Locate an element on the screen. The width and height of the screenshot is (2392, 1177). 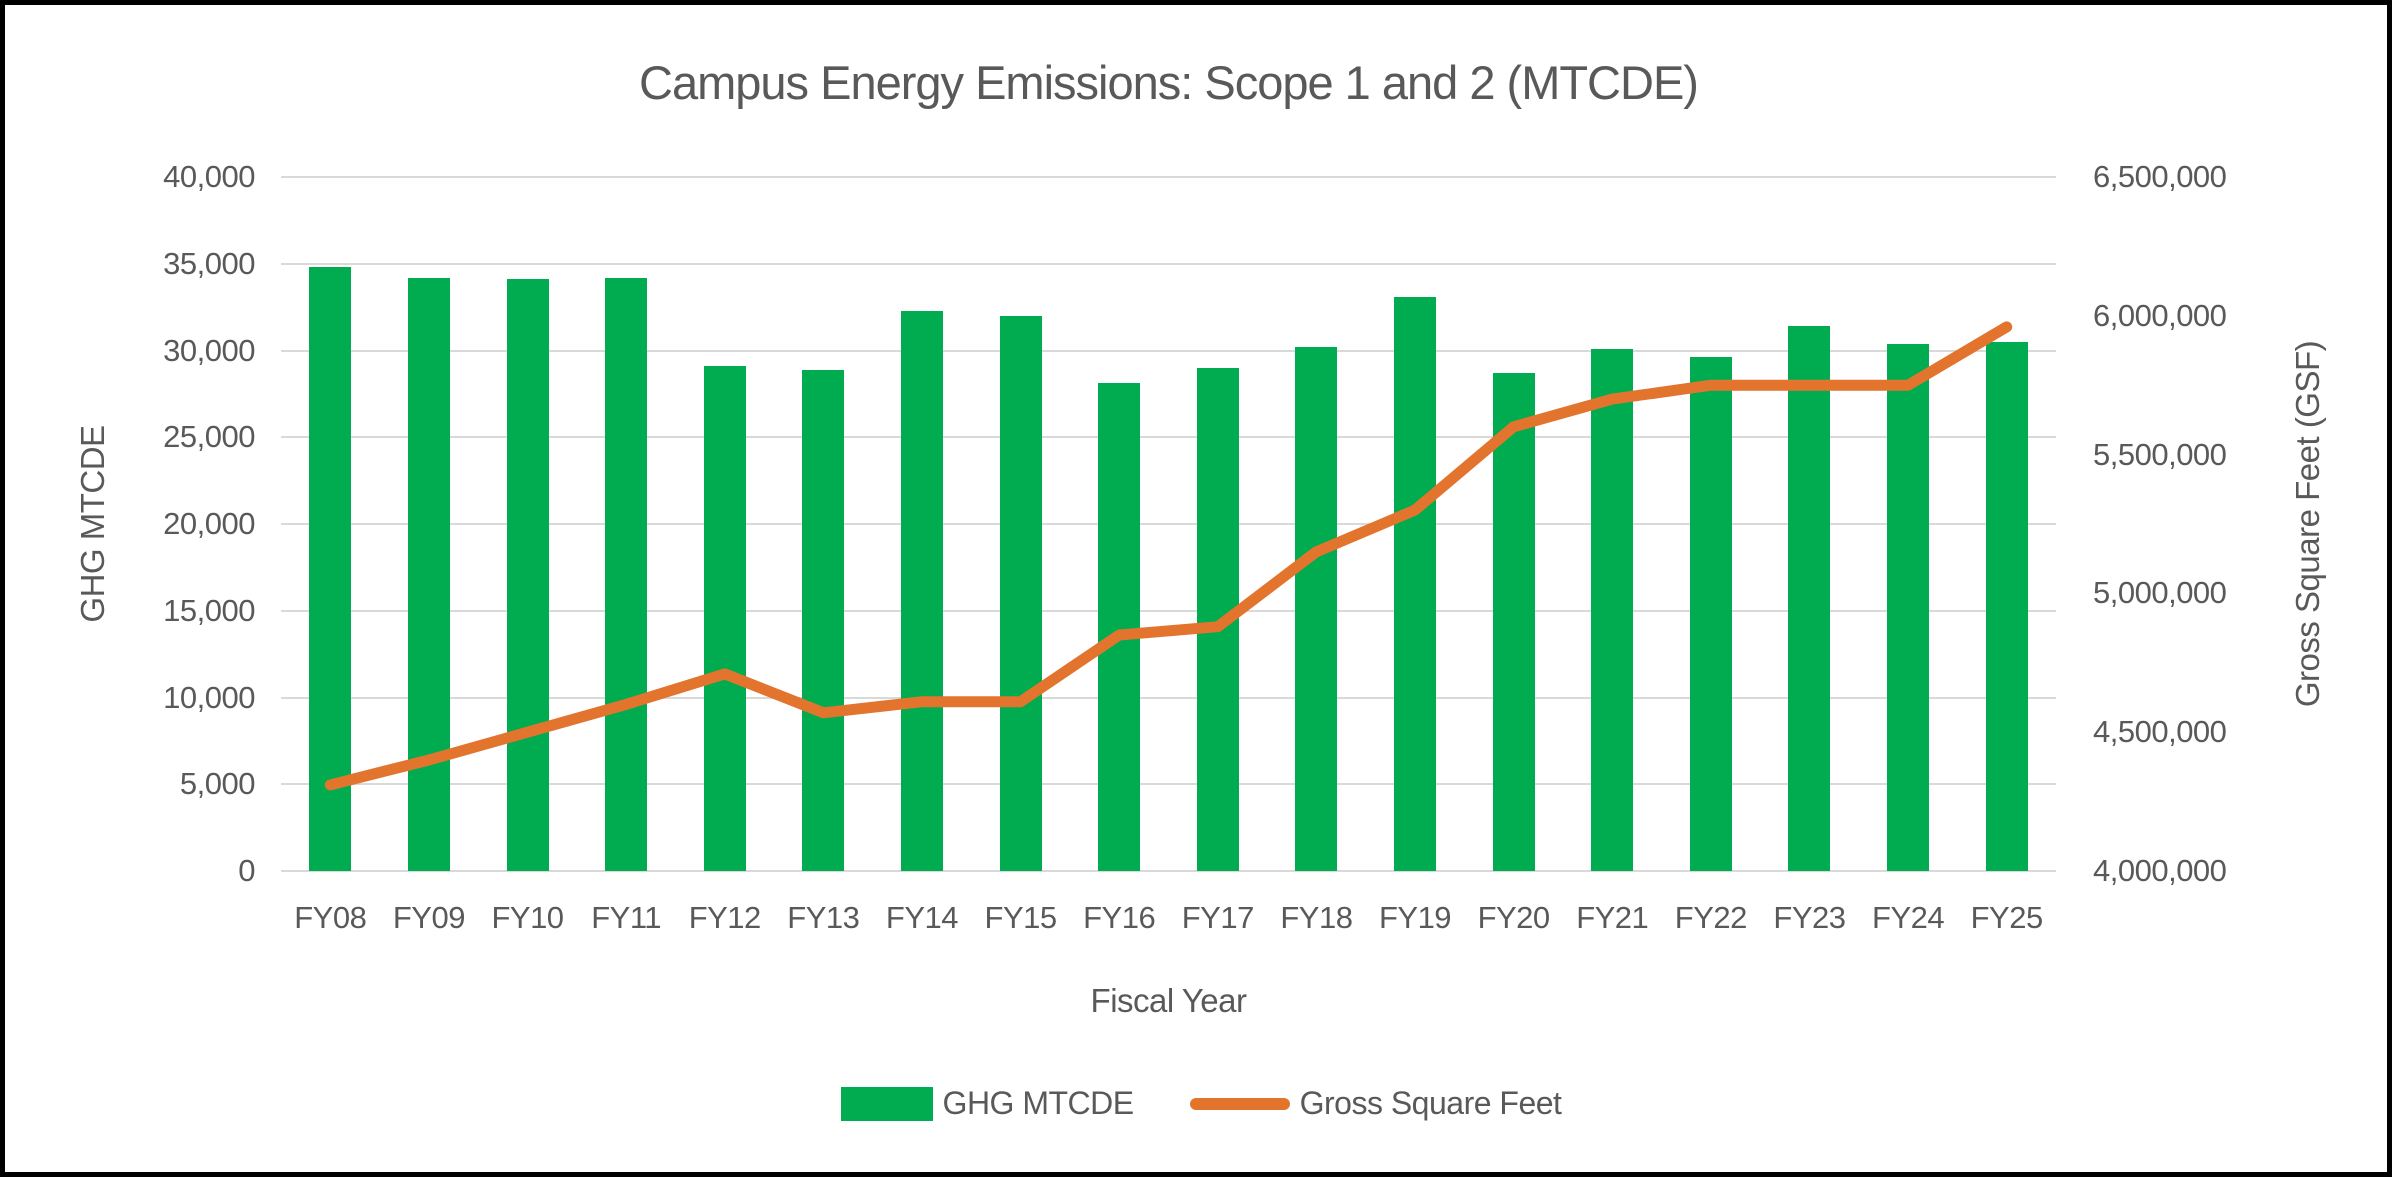
x-tick-label-FY09: FY09 is located at coordinates (429, 917).